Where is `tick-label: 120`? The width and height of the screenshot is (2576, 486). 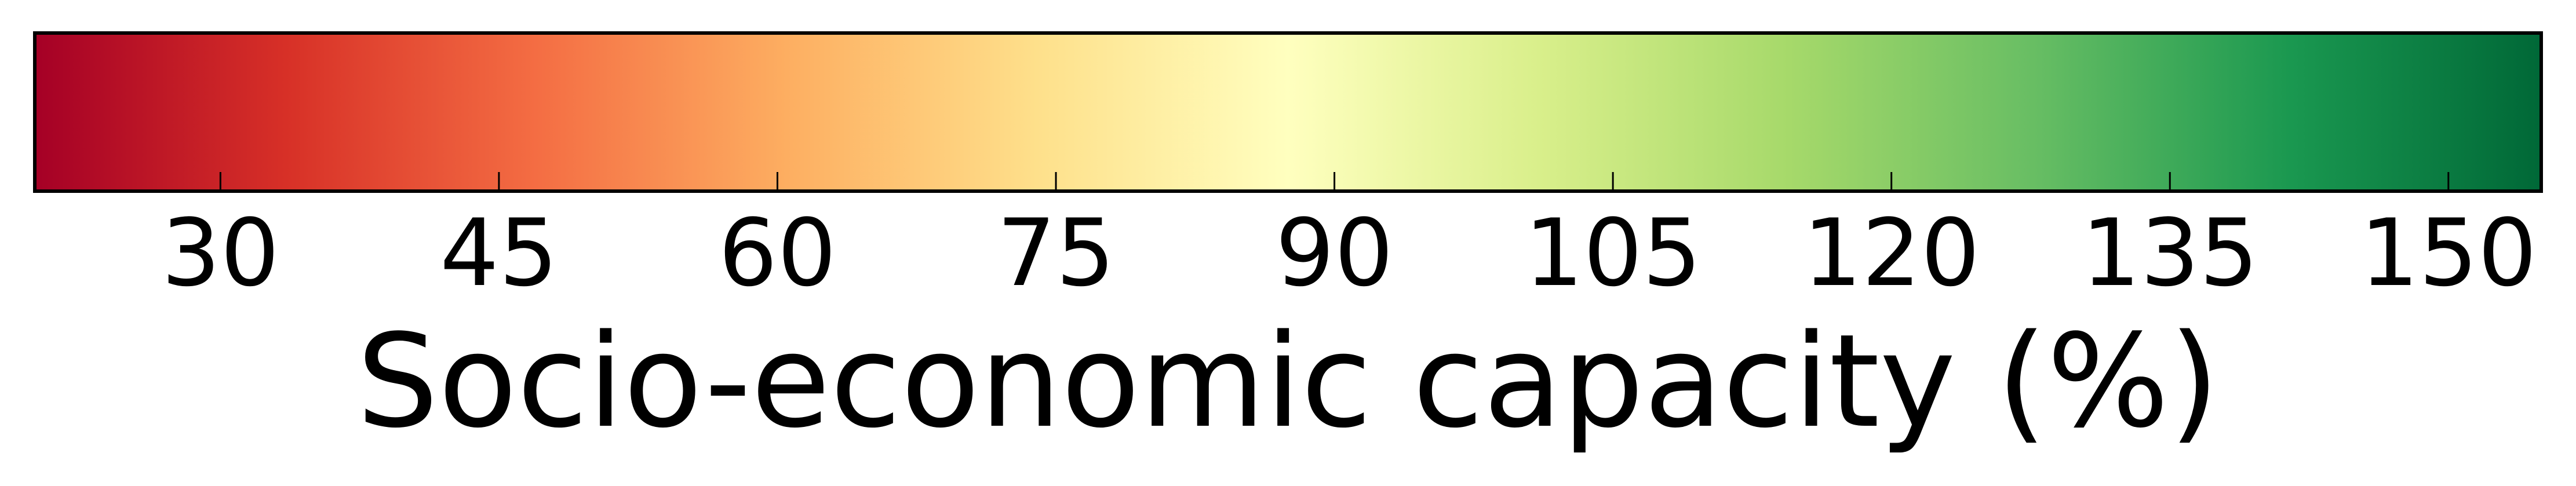 tick-label: 120 is located at coordinates (1891, 253).